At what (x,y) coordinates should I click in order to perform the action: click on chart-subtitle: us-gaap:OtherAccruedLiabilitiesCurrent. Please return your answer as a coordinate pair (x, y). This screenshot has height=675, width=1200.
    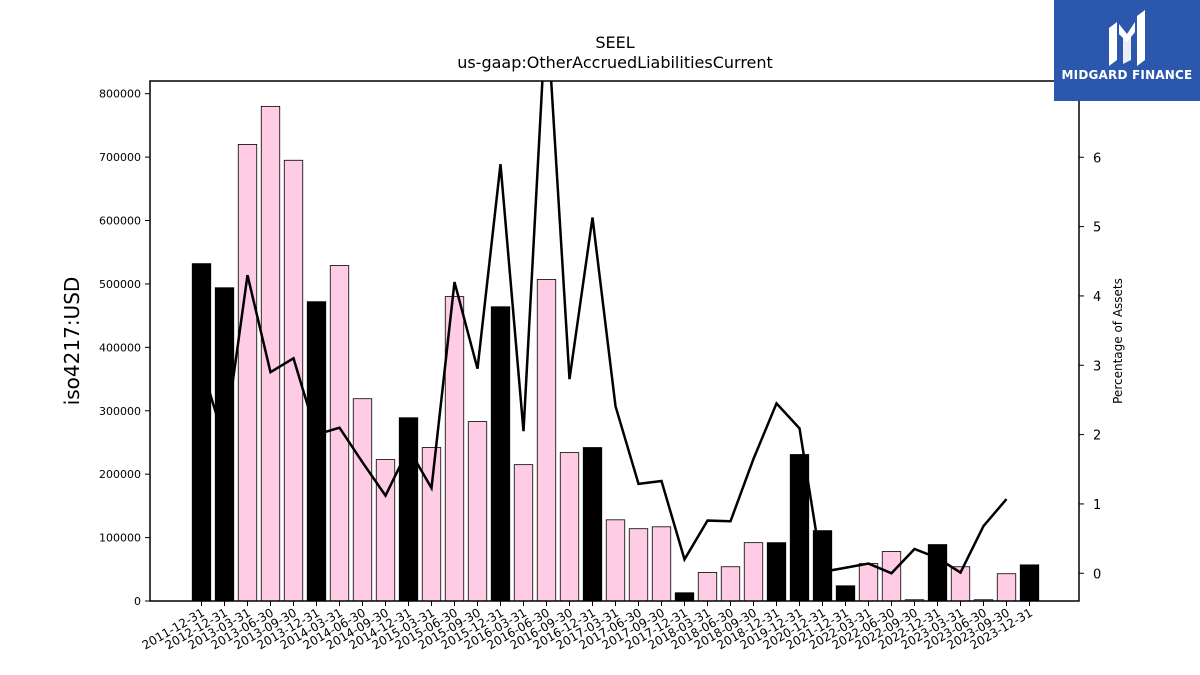
    Looking at the image, I should click on (615, 62).